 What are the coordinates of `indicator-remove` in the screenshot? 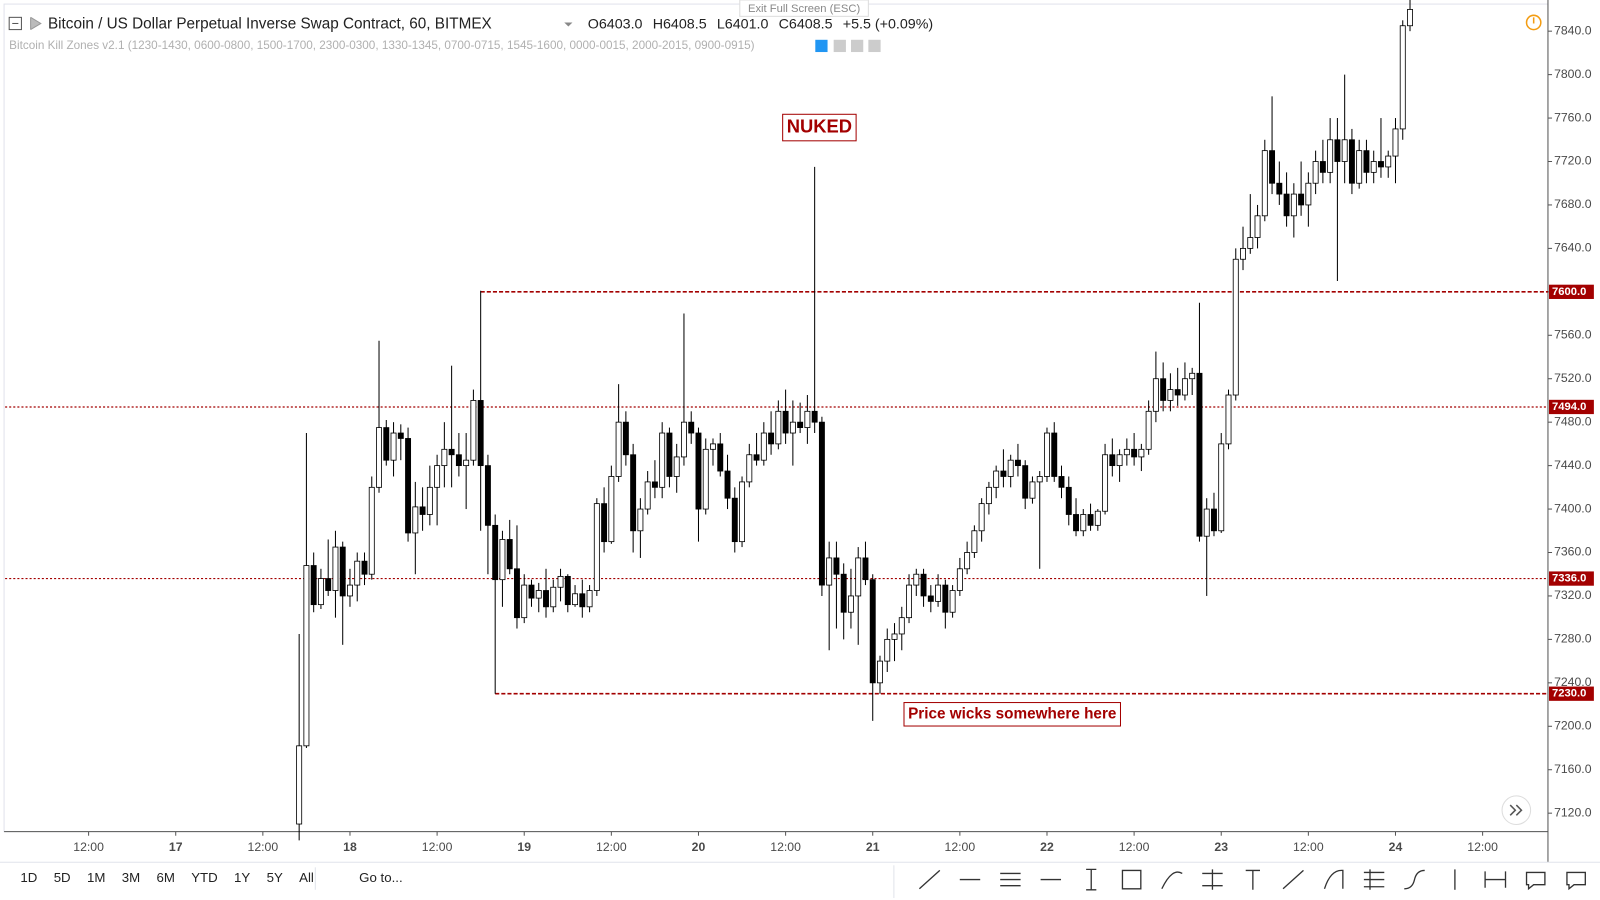 It's located at (874, 46).